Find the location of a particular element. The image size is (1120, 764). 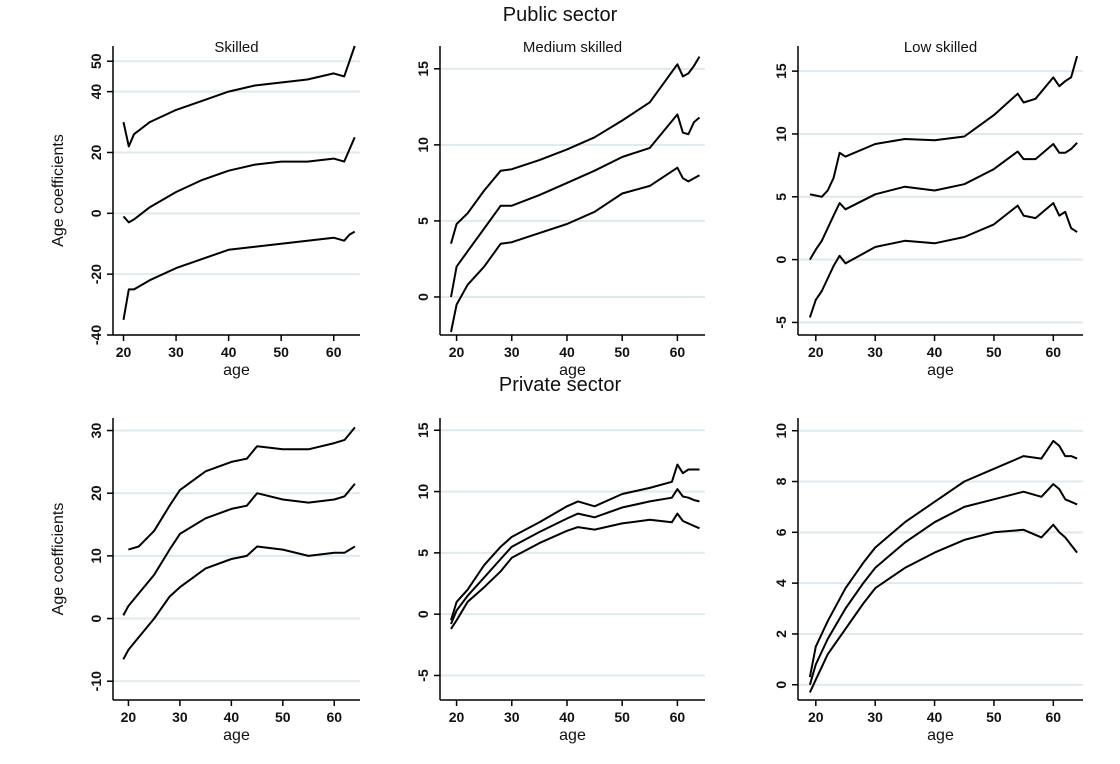

private-sector-title: Private sector is located at coordinates (560, 385).